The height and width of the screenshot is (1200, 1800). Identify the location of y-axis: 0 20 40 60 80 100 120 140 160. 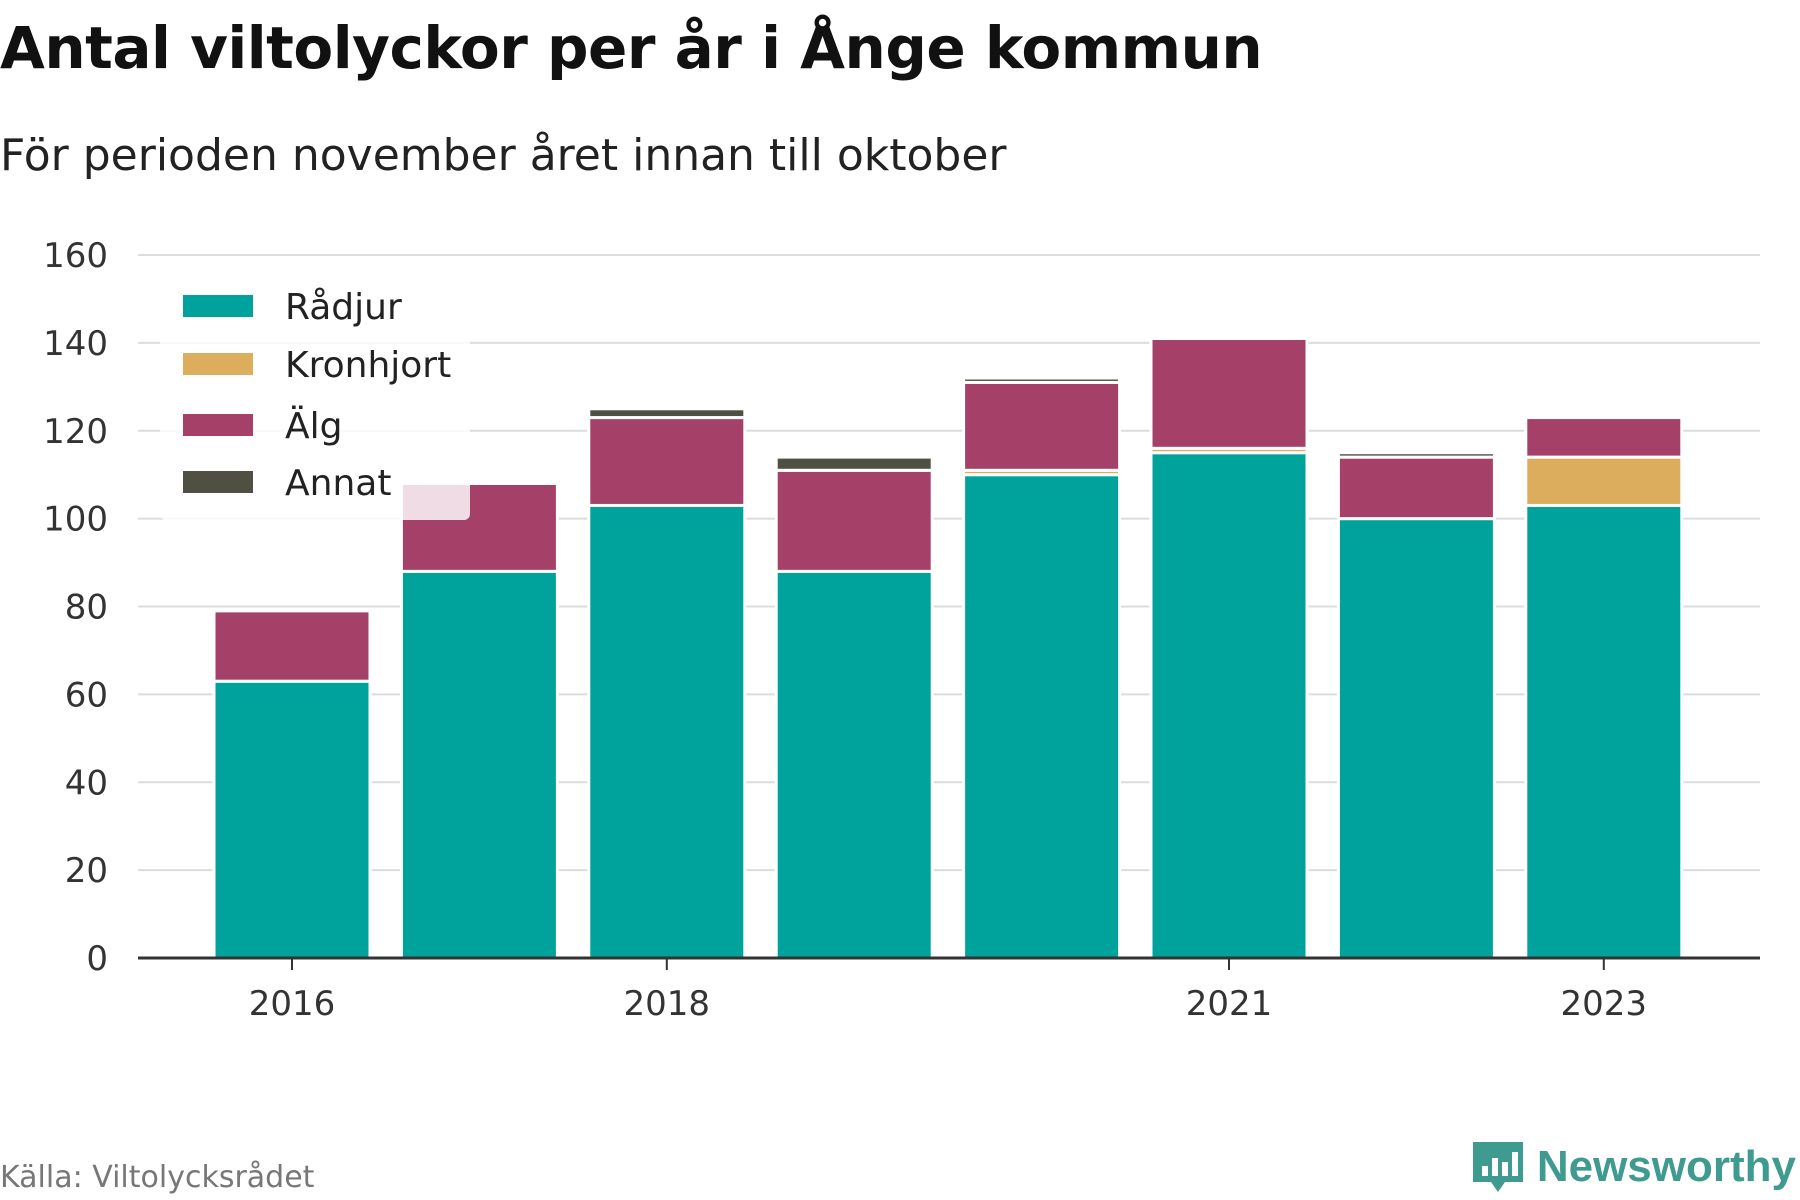
(75, 607).